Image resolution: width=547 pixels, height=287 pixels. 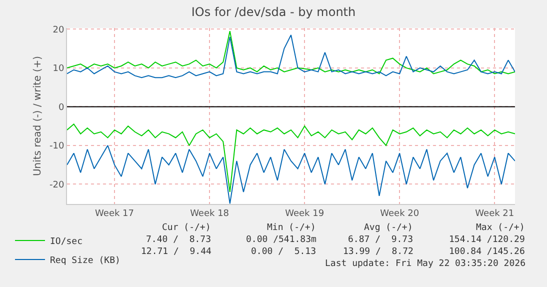 I want to click on y-tick-label: 20, so click(x=58, y=30).